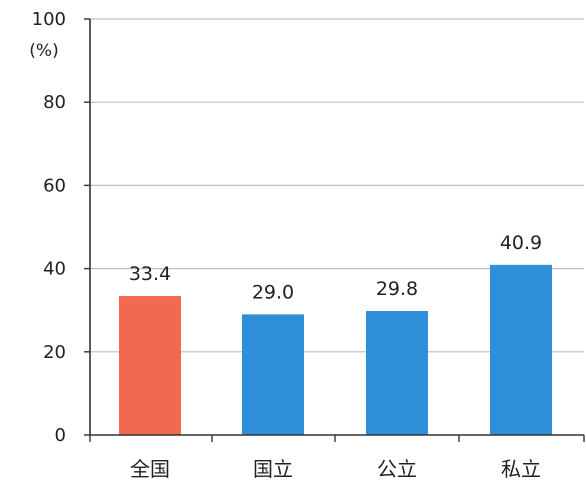 This screenshot has width=586, height=481. I want to click on x-tick-label-1: 全国, so click(150, 469).